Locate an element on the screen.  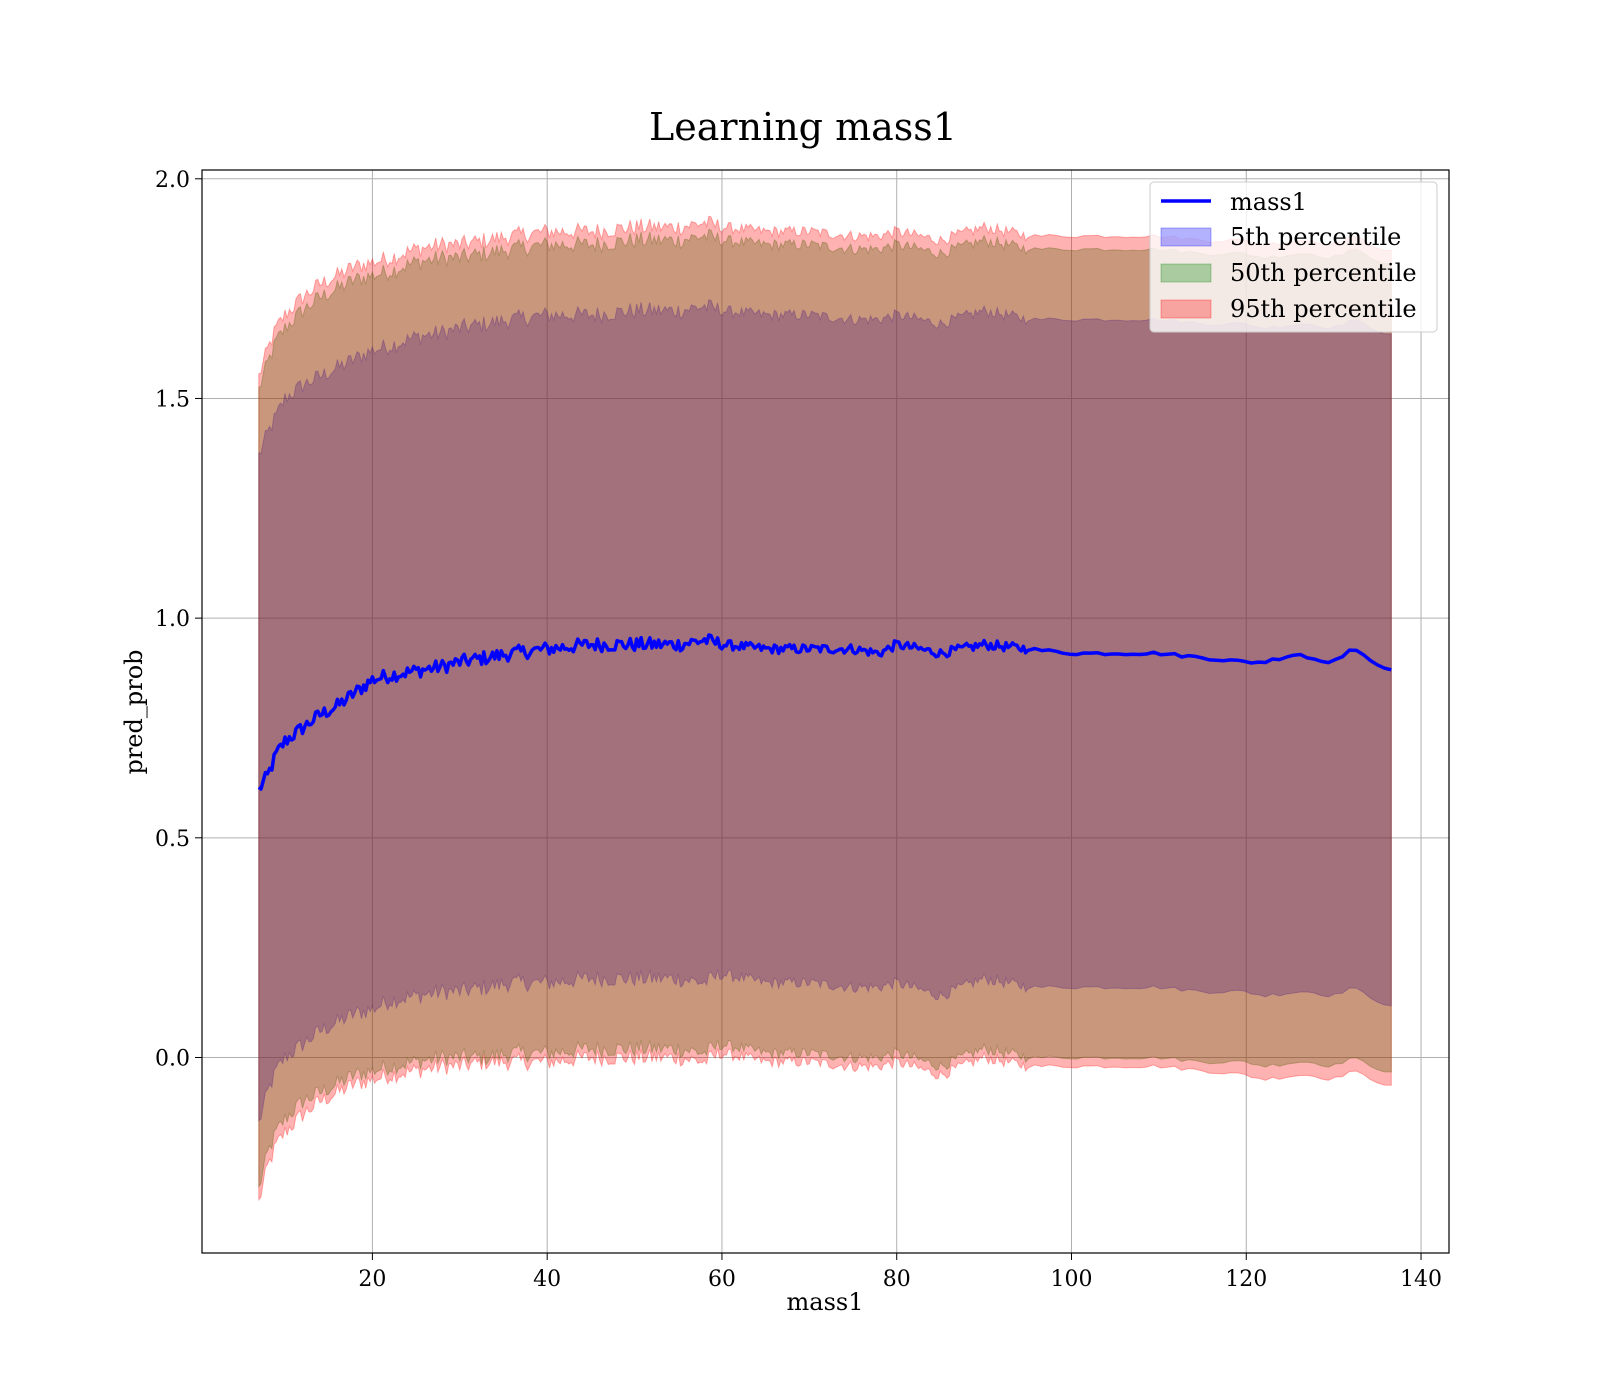
chart-title: Learning mass1 is located at coordinates (803, 127).